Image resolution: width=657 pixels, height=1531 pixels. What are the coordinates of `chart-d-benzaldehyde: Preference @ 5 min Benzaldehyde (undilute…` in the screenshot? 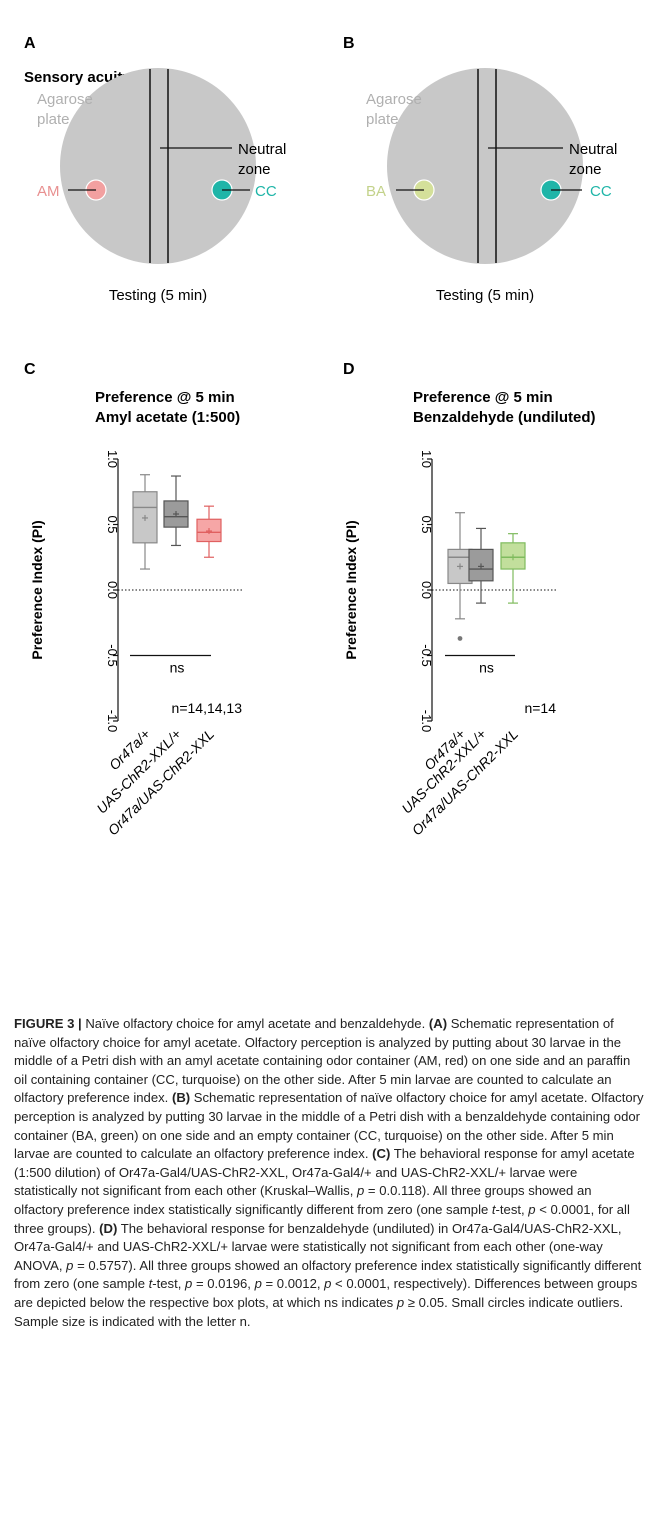 It's located at (469, 613).